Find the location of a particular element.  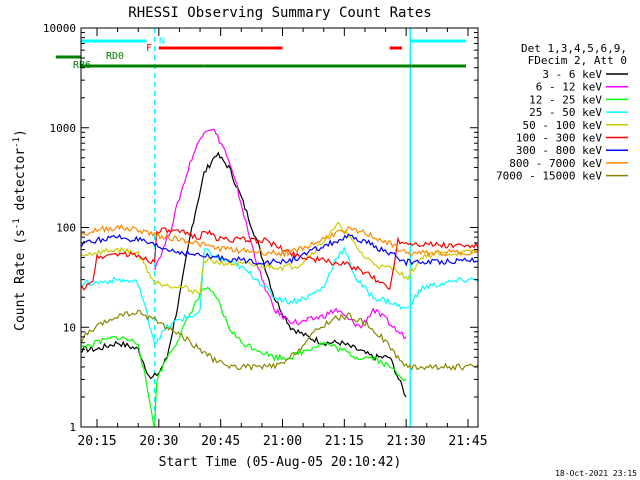

x-tick-label: 21:15 is located at coordinates (344, 441).